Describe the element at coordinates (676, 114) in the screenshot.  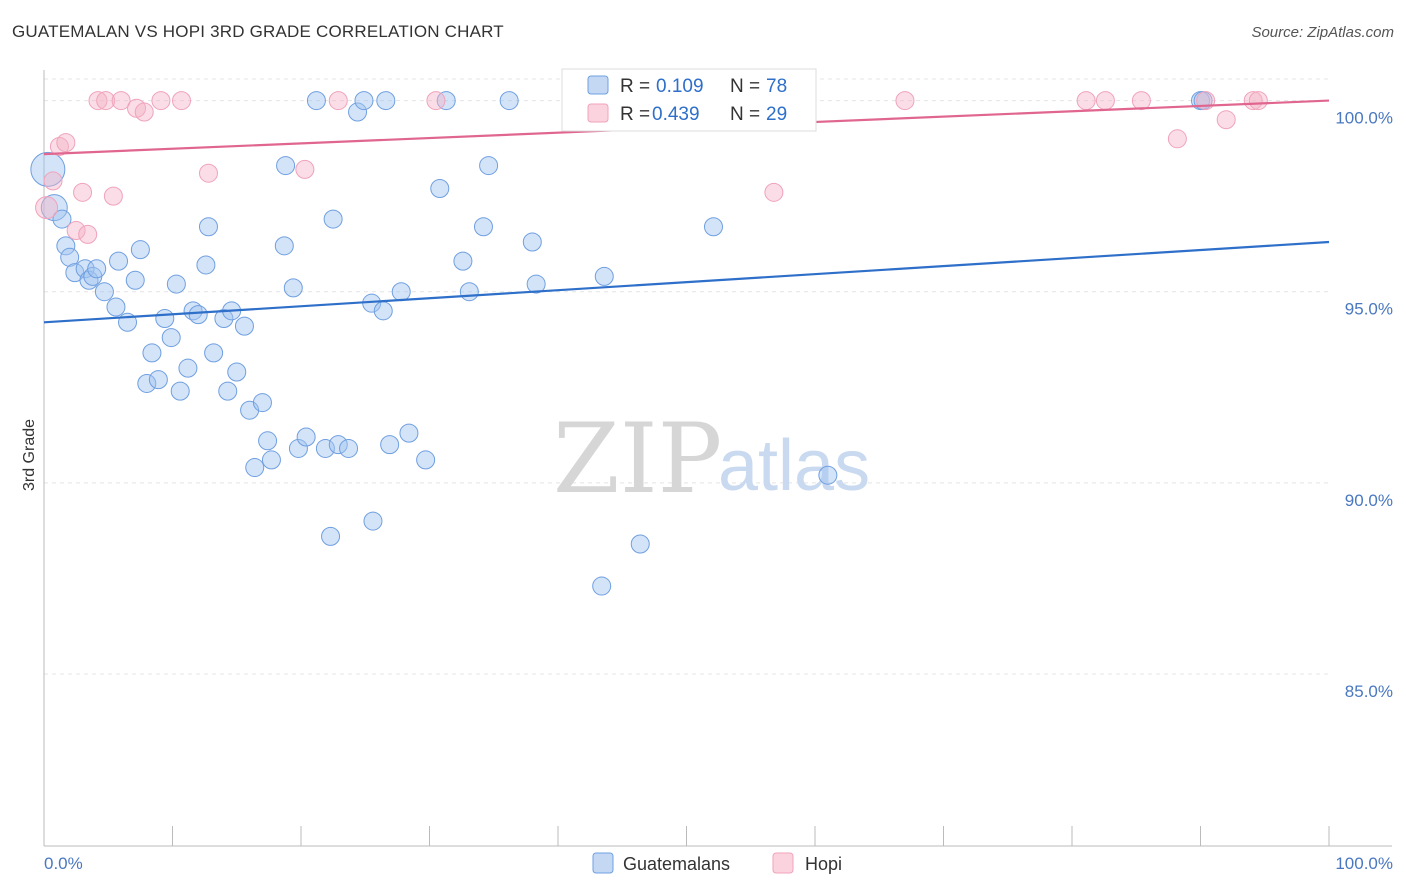
I see `stats-legend-r-value-2: 0.439` at that location.